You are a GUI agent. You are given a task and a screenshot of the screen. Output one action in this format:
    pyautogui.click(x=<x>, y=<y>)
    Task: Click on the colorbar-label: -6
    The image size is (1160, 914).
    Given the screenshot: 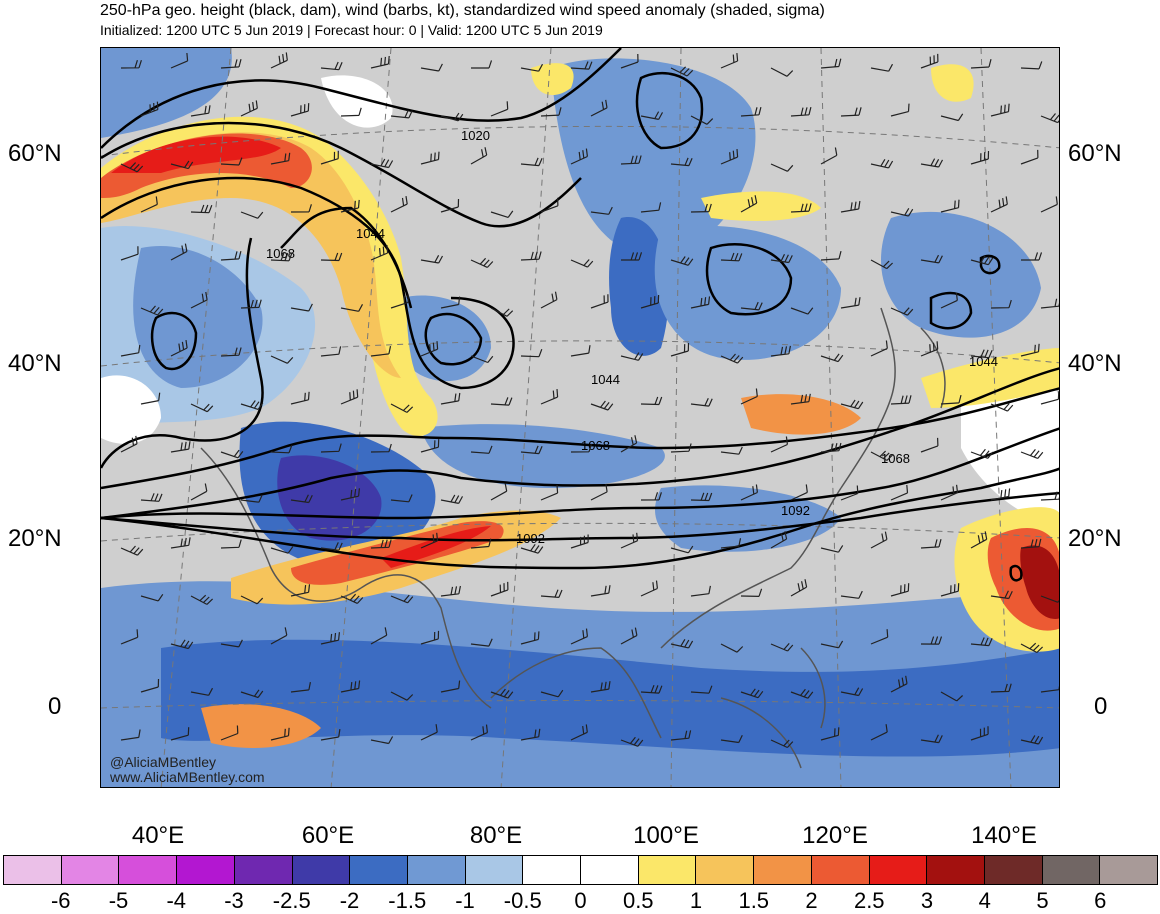 What is the action you would take?
    pyautogui.click(x=60, y=900)
    